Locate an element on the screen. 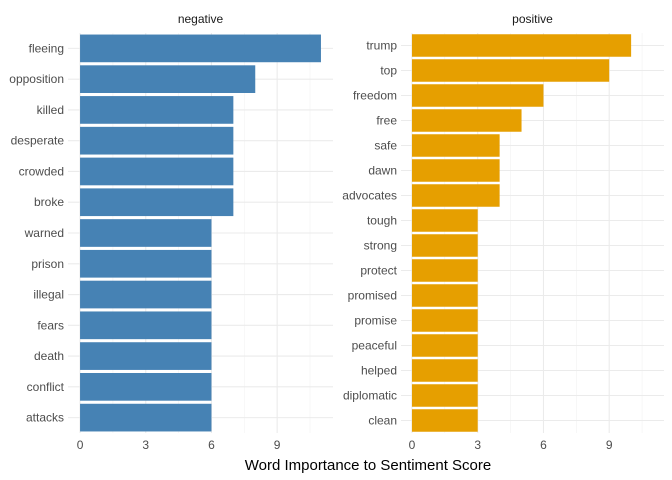 Image resolution: width=672 pixels, height=480 pixels. category-label-helped: helped is located at coordinates (379, 371).